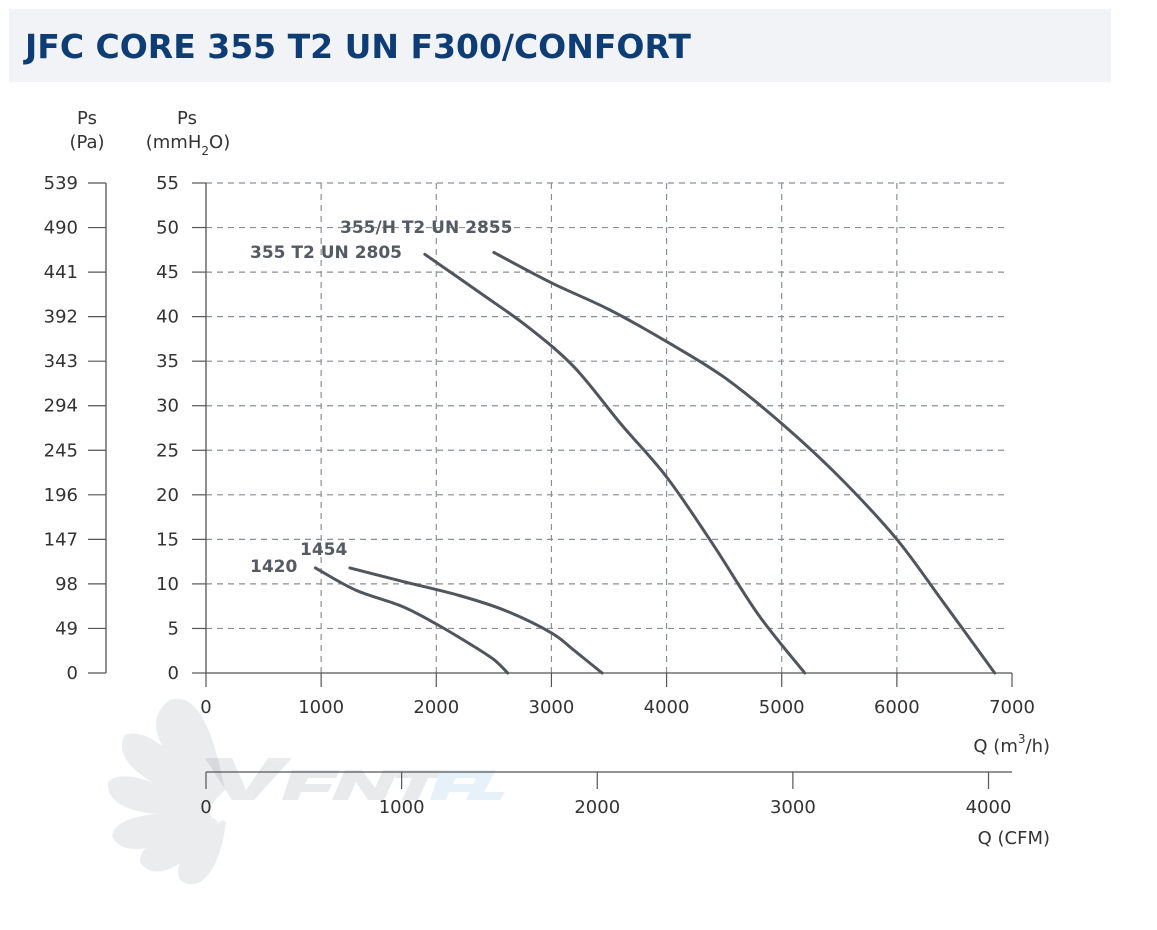 The width and height of the screenshot is (1157, 930). What do you see at coordinates (166, 791) in the screenshot?
I see `fan-logo-watermark` at bounding box center [166, 791].